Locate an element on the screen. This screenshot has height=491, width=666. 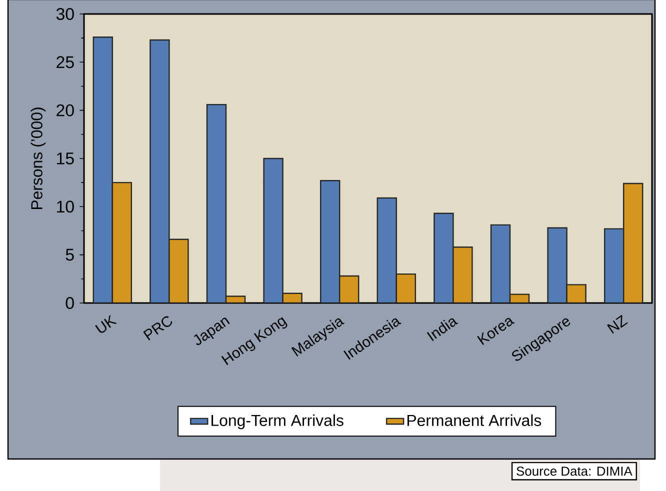
x-tick-label: UK is located at coordinates (106, 323).